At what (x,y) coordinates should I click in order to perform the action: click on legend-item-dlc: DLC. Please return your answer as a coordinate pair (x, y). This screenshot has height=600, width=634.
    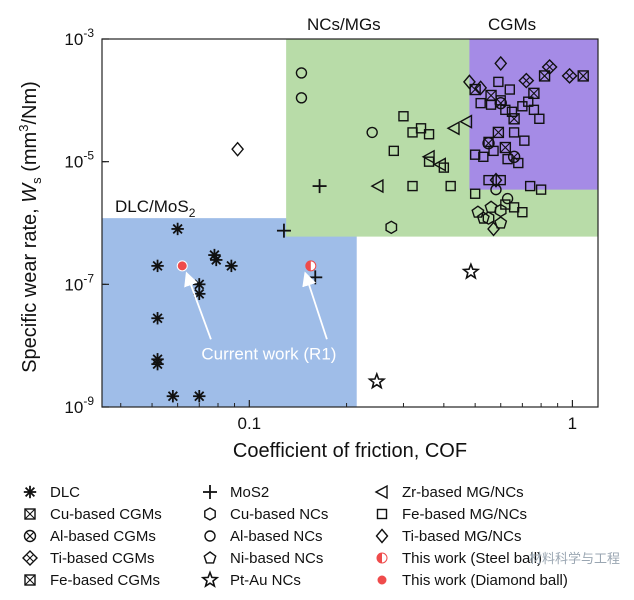
    Looking at the image, I should click on (51, 492).